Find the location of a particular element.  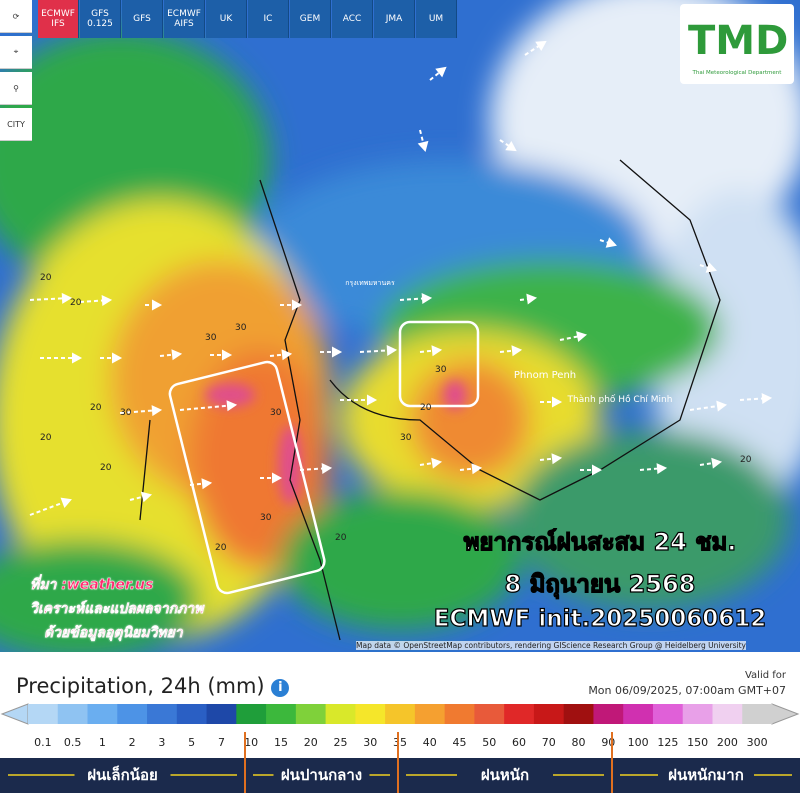

scale-label: 5 is located at coordinates (191, 742).